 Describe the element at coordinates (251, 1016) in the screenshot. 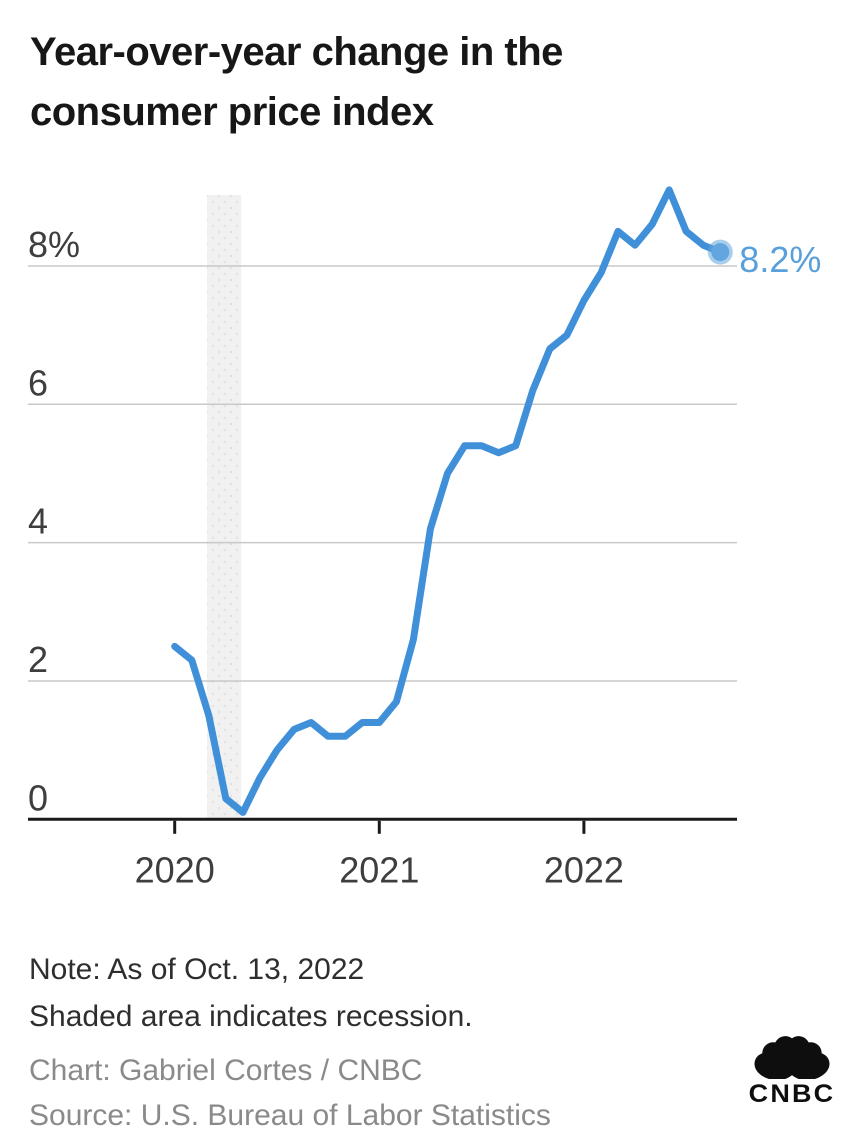

I see `note-line-2: Shaded area indicates recession.` at that location.